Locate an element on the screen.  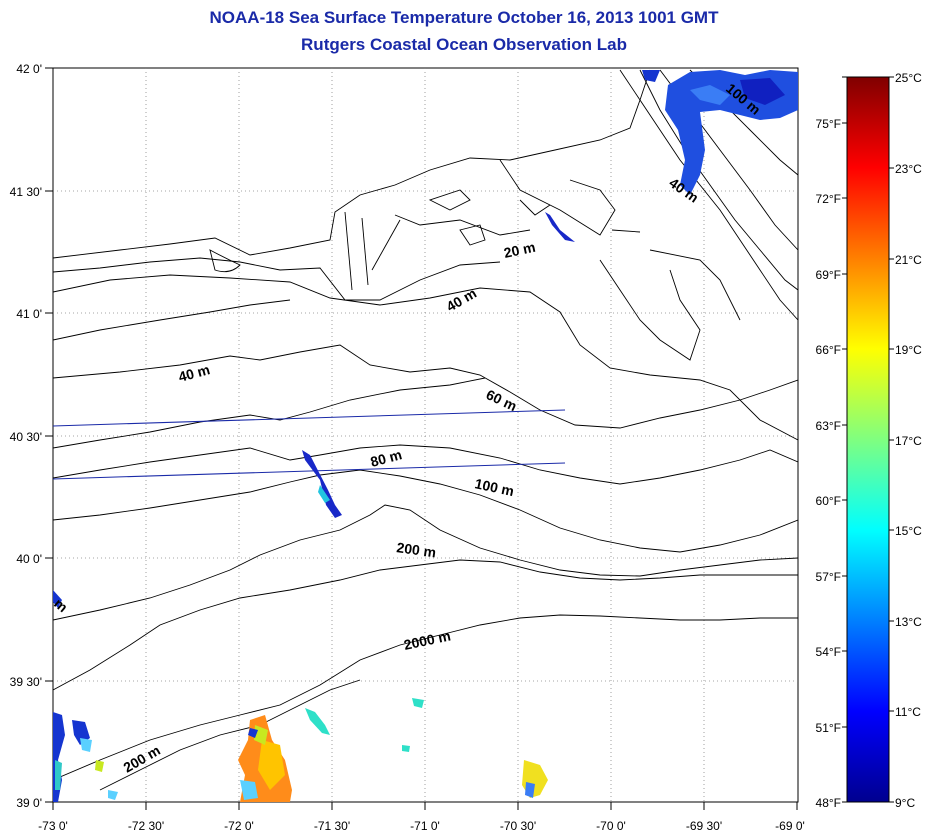
f-label-66: 66°F is located at coordinates (828, 350).